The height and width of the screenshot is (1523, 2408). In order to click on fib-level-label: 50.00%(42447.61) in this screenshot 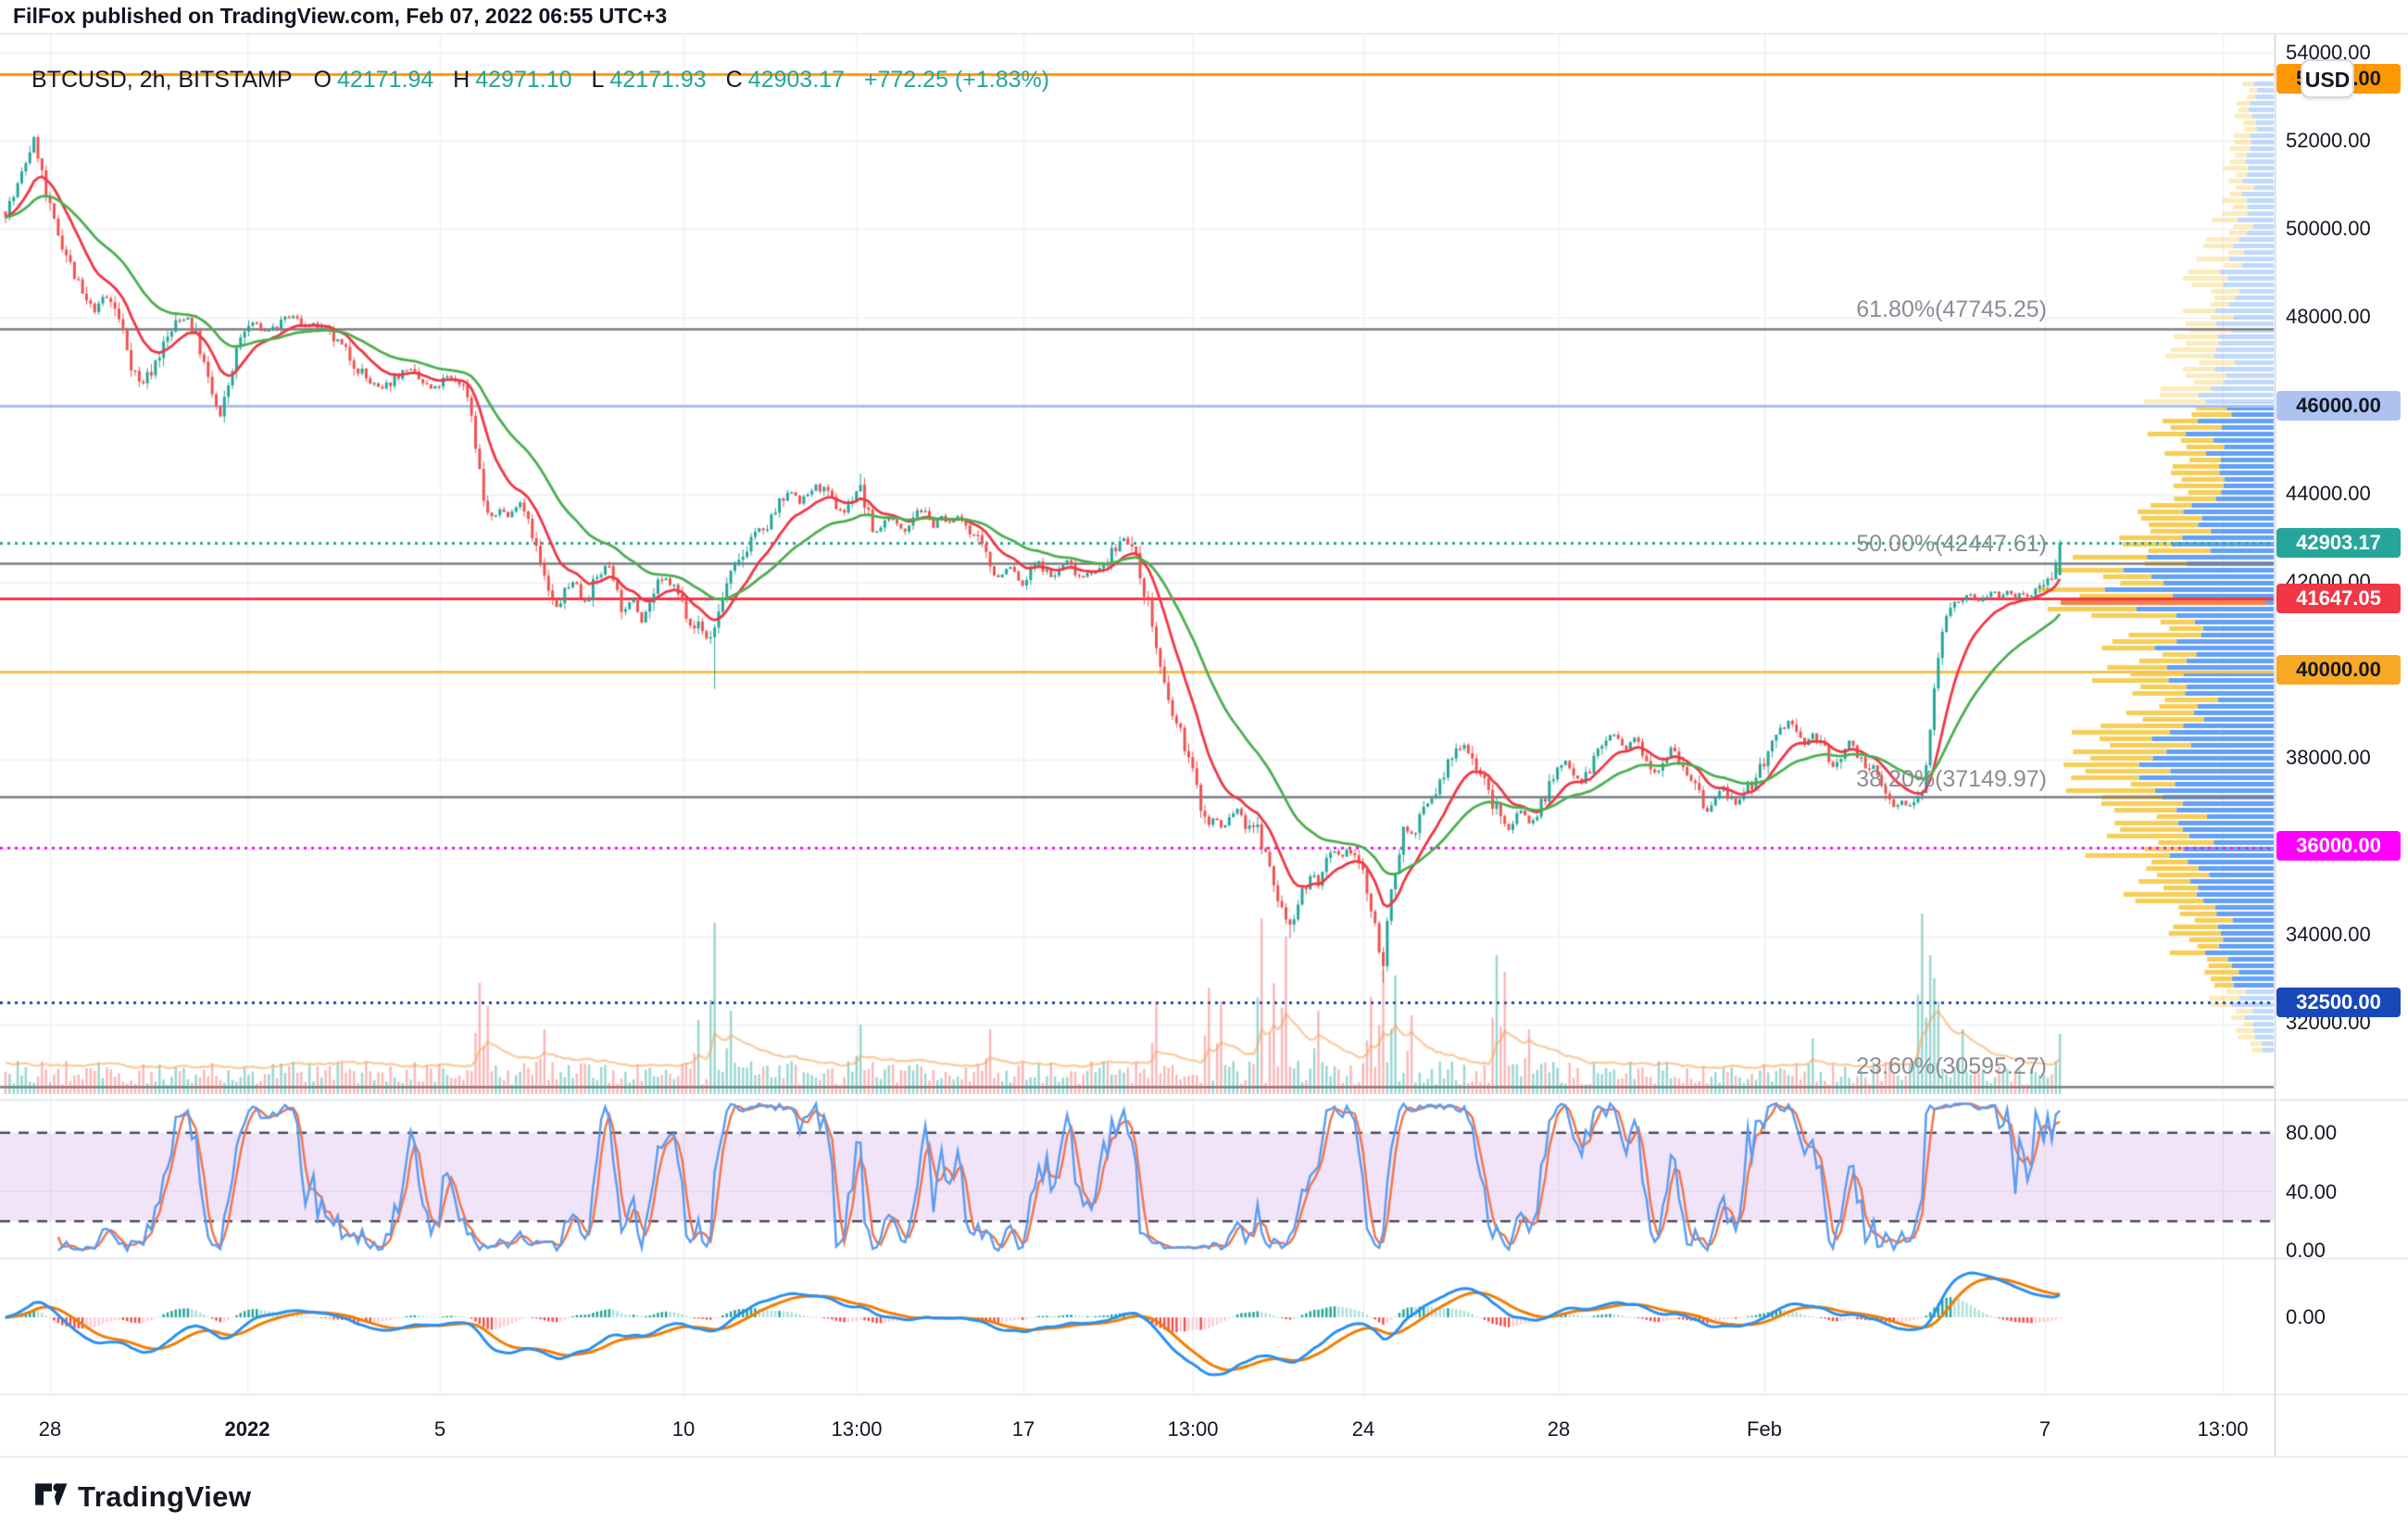, I will do `click(1951, 544)`.